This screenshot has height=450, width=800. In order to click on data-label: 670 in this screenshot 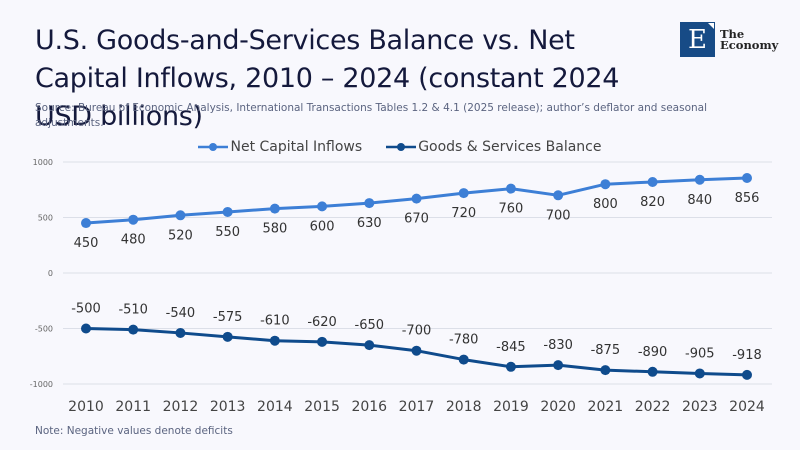, I will do `click(416, 219)`.